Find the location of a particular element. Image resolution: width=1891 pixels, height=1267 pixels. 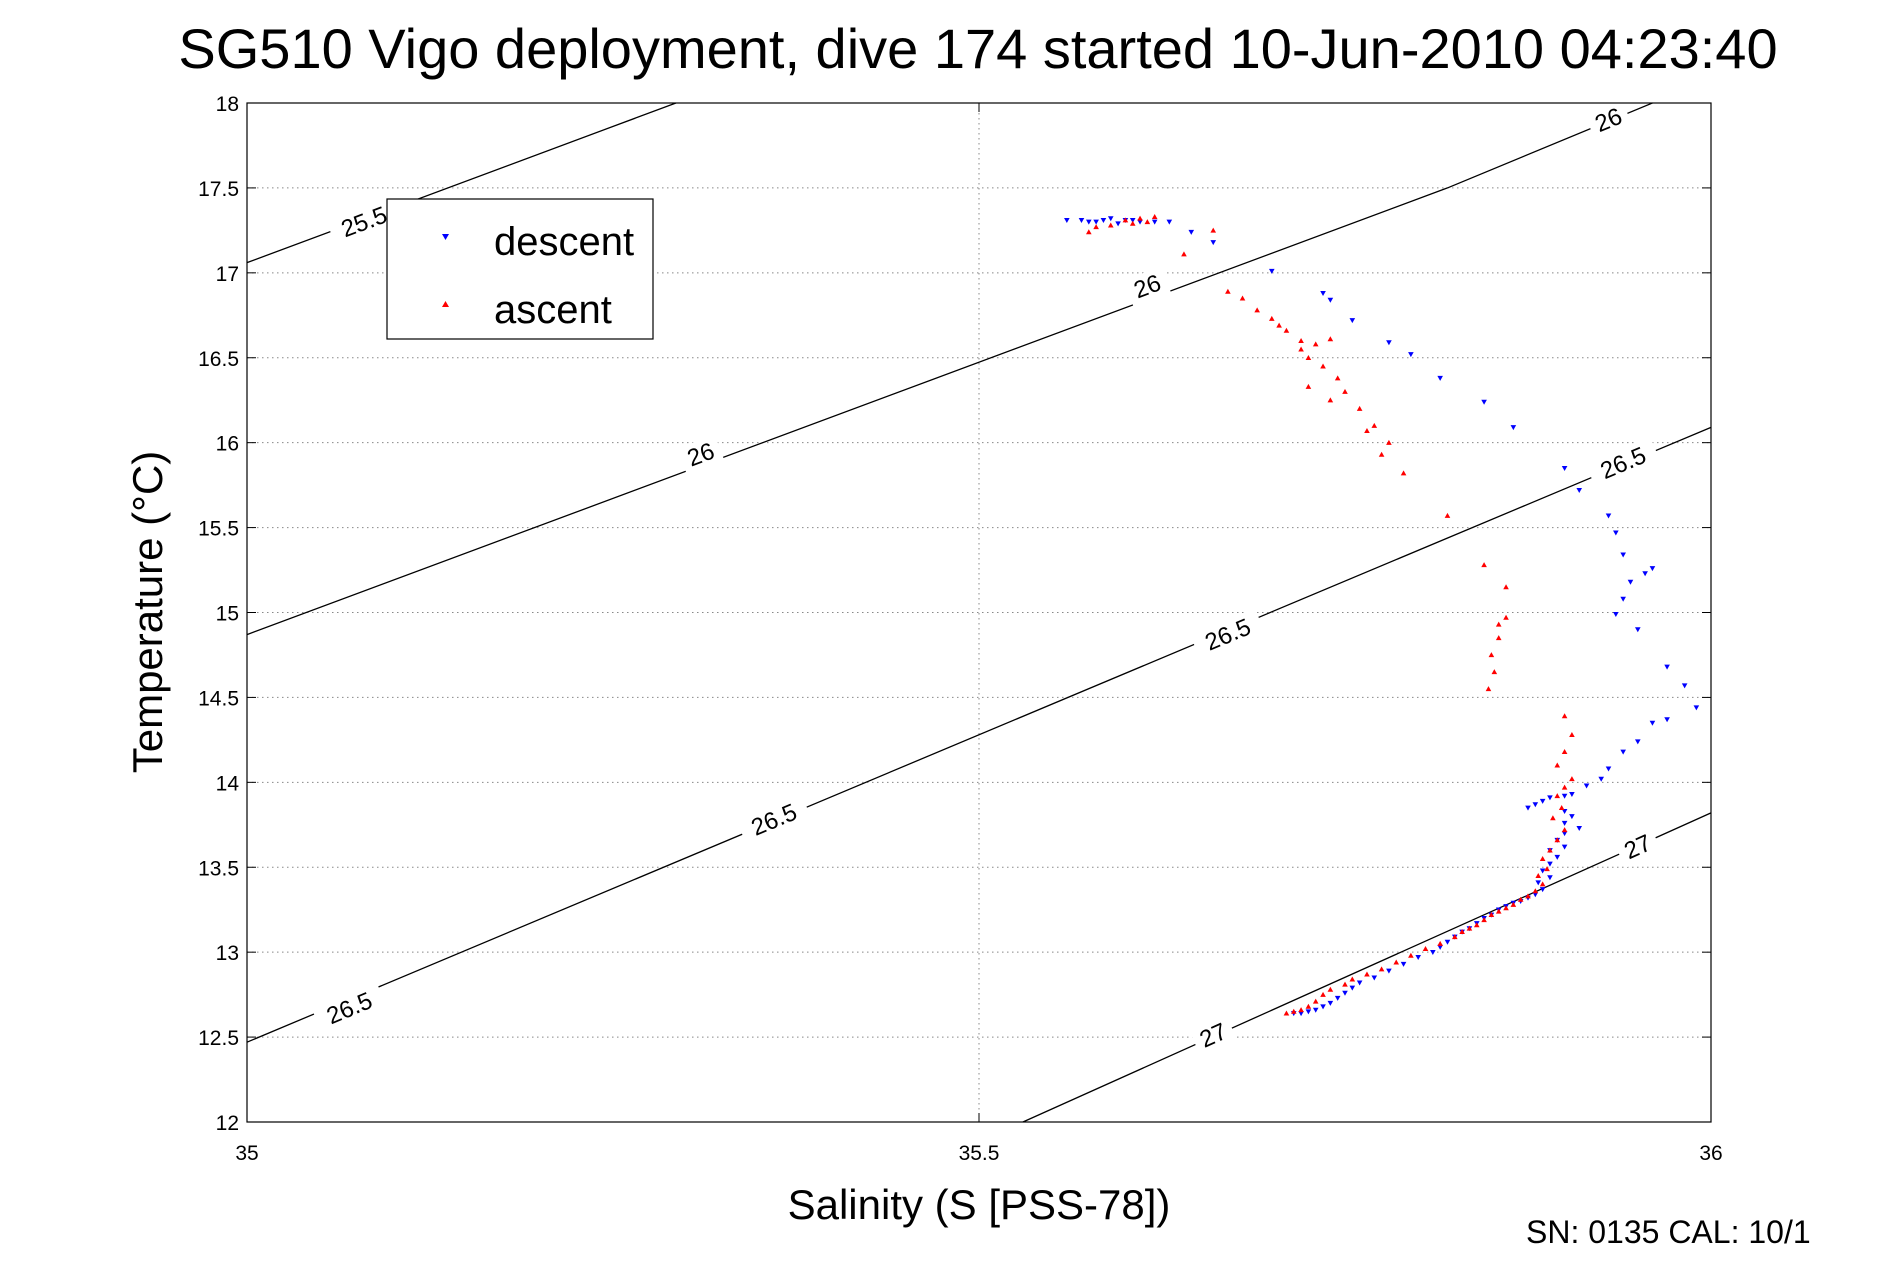

legend-box is located at coordinates (520, 269).